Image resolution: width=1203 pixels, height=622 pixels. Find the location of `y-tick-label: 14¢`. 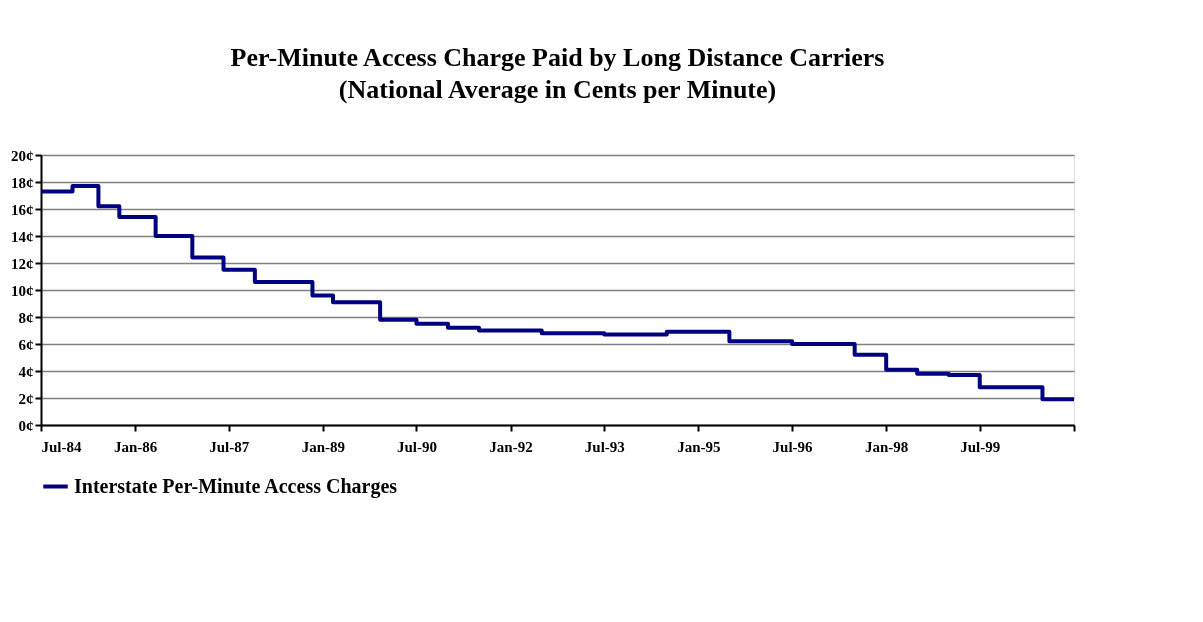

y-tick-label: 14¢ is located at coordinates (22, 236).